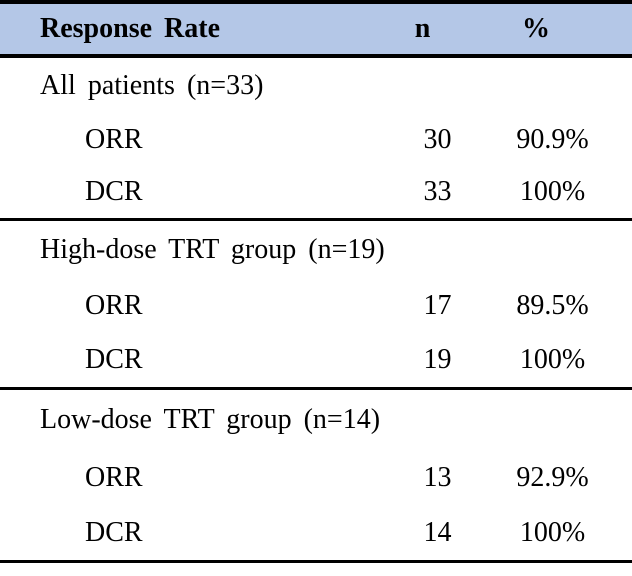 This screenshot has width=632, height=576. What do you see at coordinates (437, 191) in the screenshot?
I see `row-n-value: 33` at bounding box center [437, 191].